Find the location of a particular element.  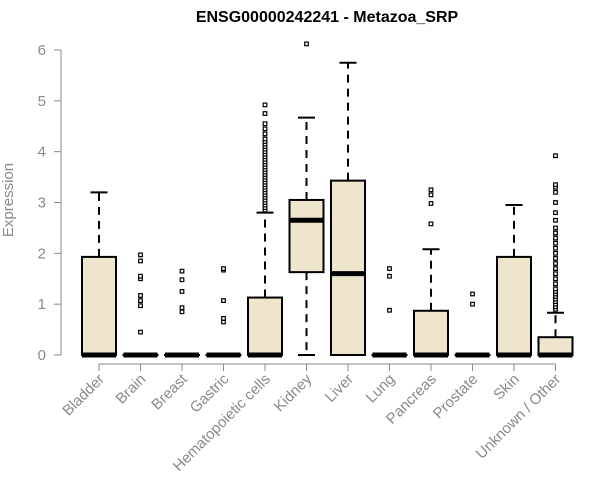

x-tick-label: Liver is located at coordinates (339, 388).